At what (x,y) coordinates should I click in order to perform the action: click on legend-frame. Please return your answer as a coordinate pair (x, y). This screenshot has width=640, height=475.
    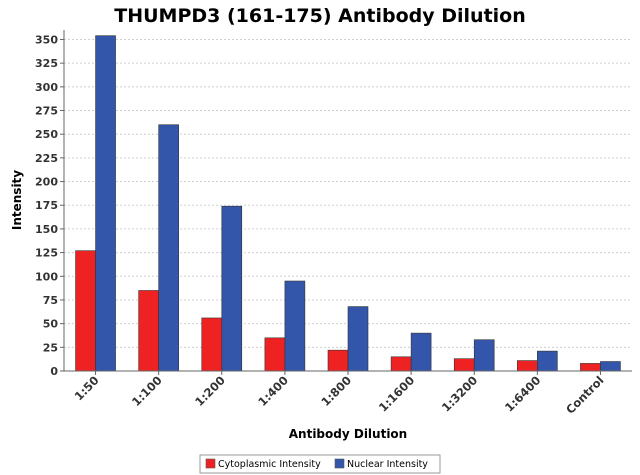
    Looking at the image, I should click on (320, 464).